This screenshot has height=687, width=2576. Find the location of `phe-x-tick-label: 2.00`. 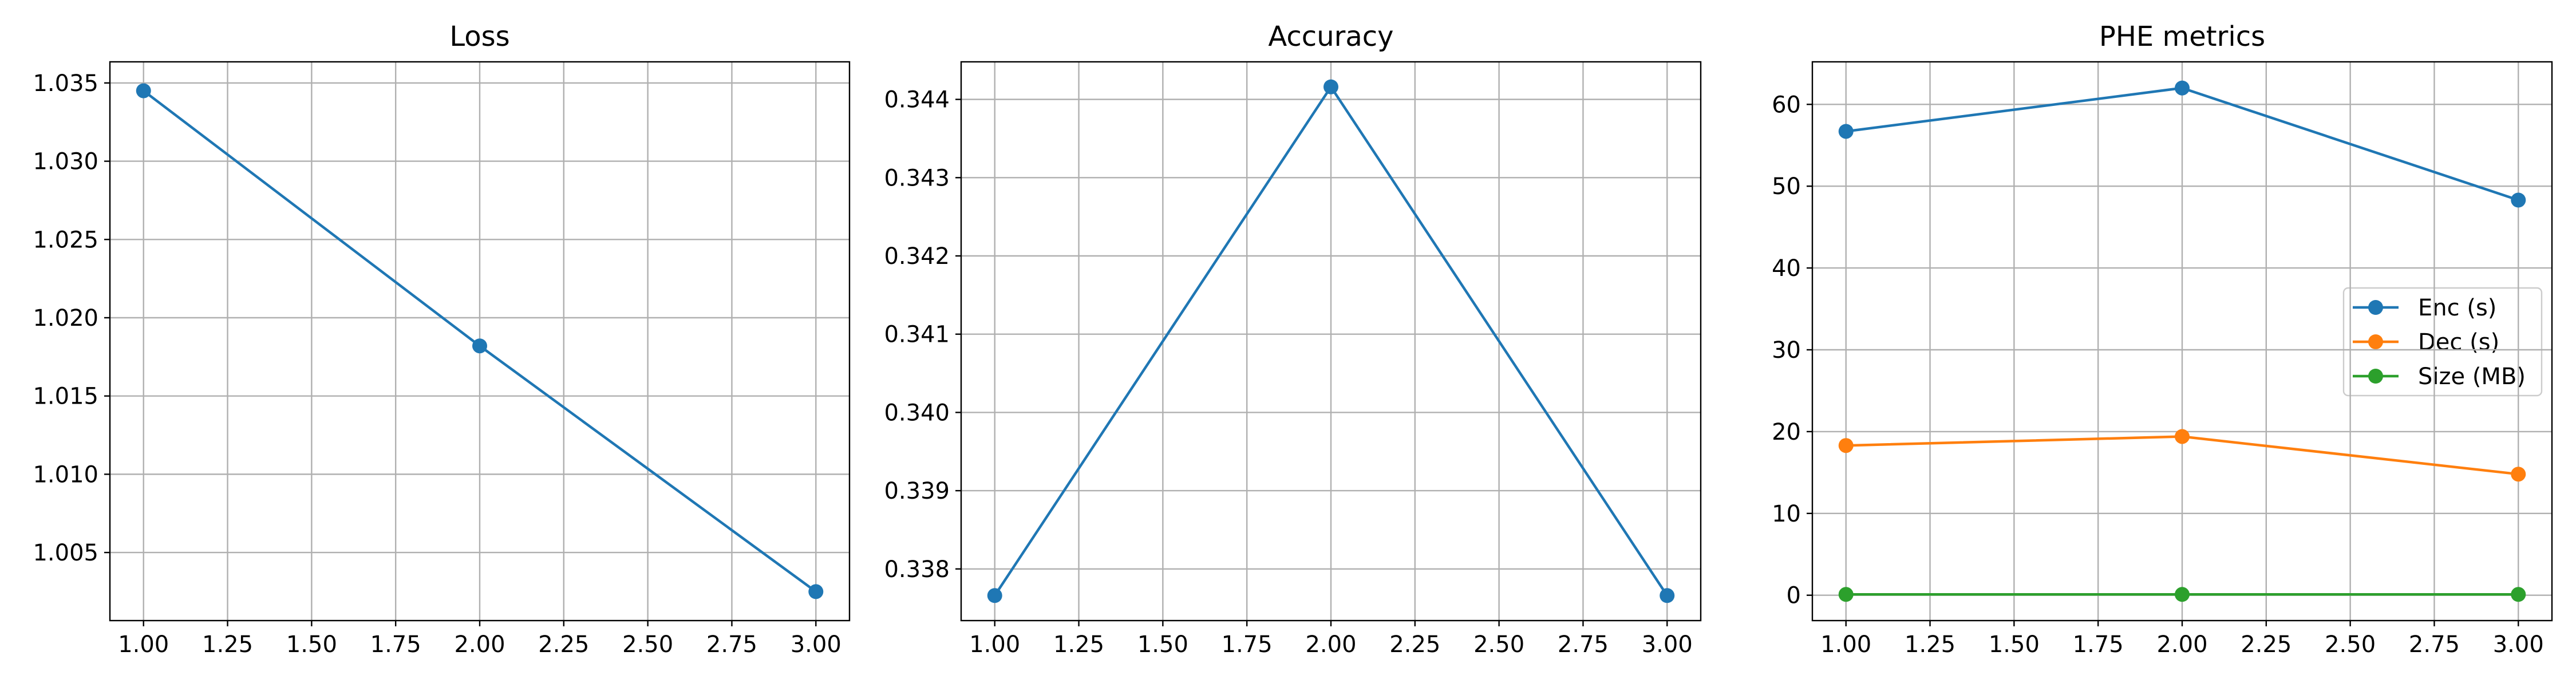

phe-x-tick-label: 2.00 is located at coordinates (2181, 644).